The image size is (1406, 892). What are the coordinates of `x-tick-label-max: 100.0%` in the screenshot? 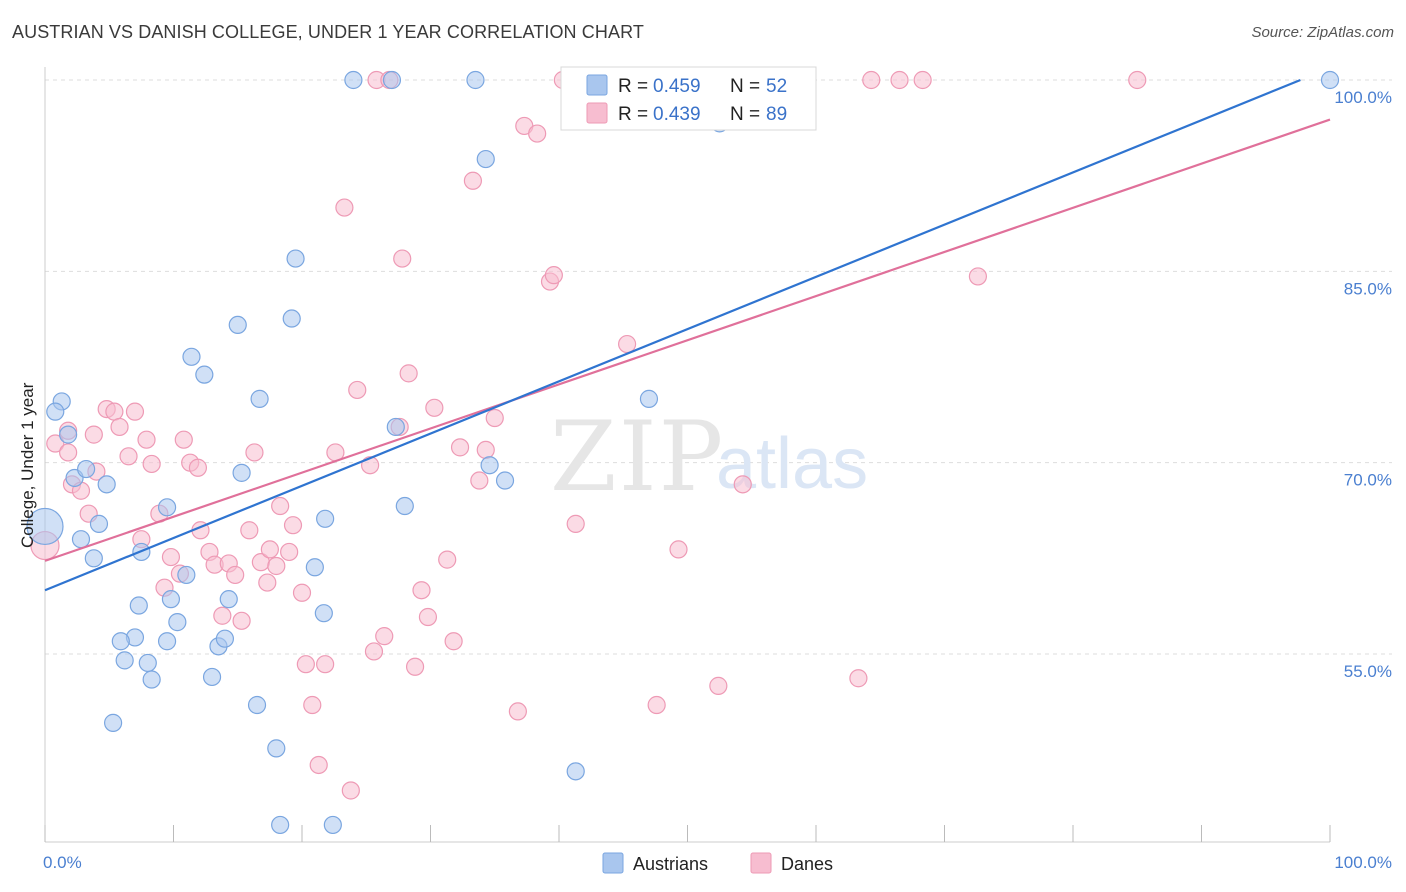 It's located at (1363, 862).